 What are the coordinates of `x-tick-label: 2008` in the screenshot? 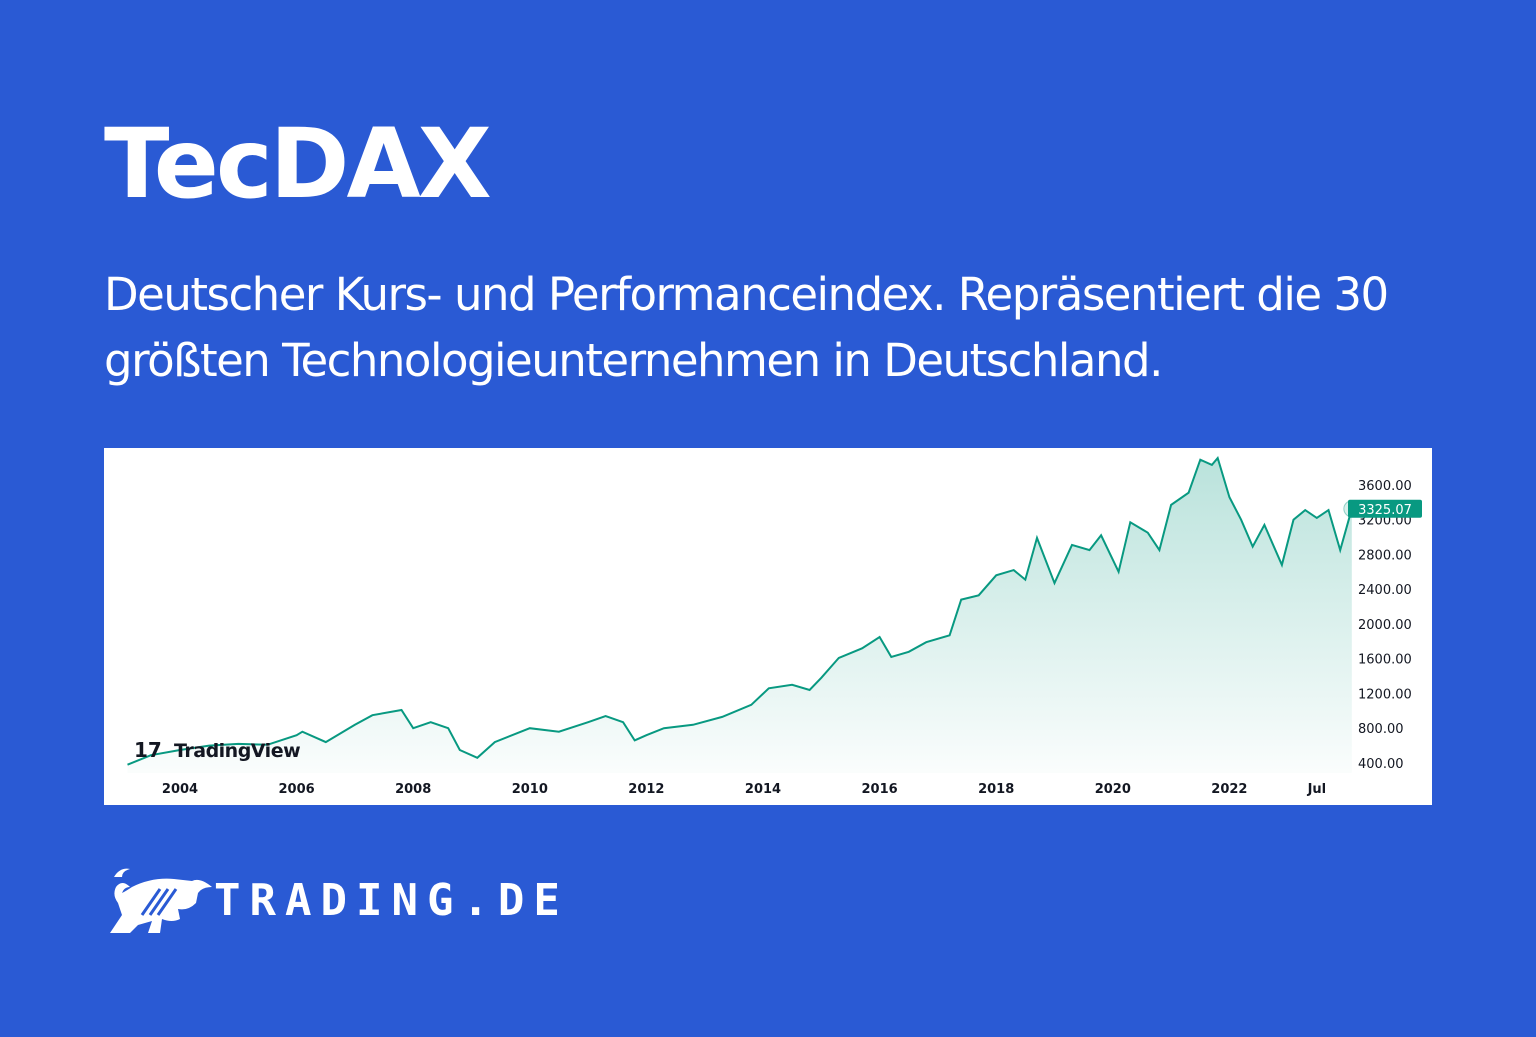 It's located at (413, 789).